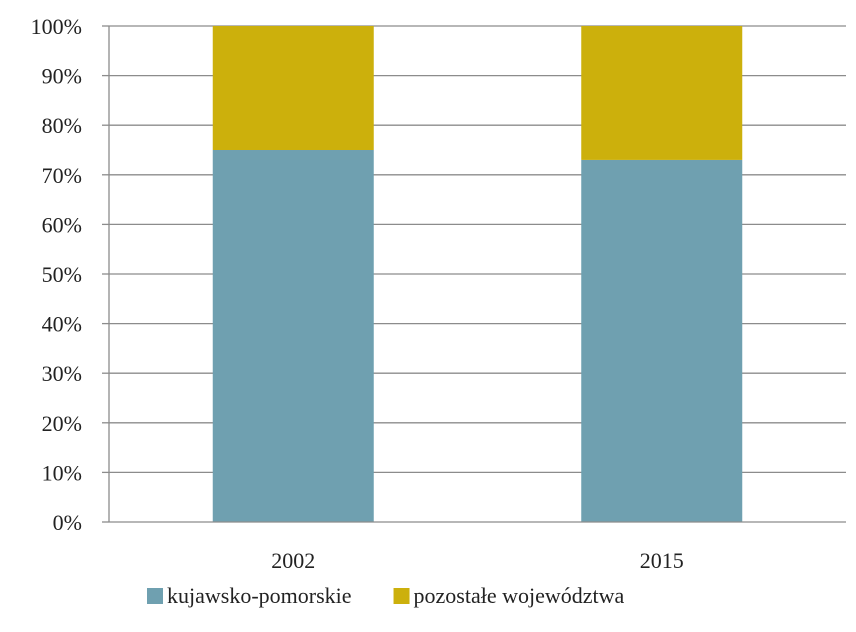 The width and height of the screenshot is (856, 632). Describe the element at coordinates (62, 274) in the screenshot. I see `y-tick-label: 50%` at that location.